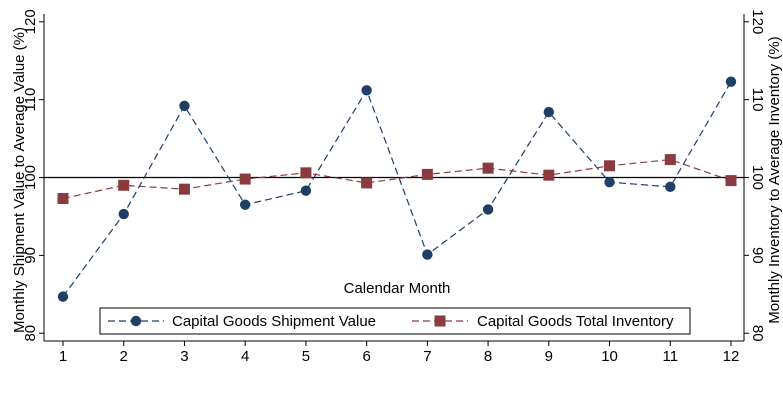  What do you see at coordinates (757, 333) in the screenshot?
I see `right-y-tick-label: 80` at bounding box center [757, 333].